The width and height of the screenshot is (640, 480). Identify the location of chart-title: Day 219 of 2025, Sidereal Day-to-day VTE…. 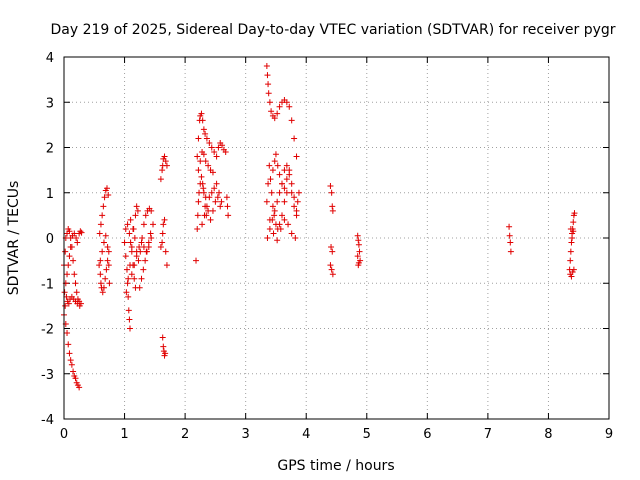
(332, 30).